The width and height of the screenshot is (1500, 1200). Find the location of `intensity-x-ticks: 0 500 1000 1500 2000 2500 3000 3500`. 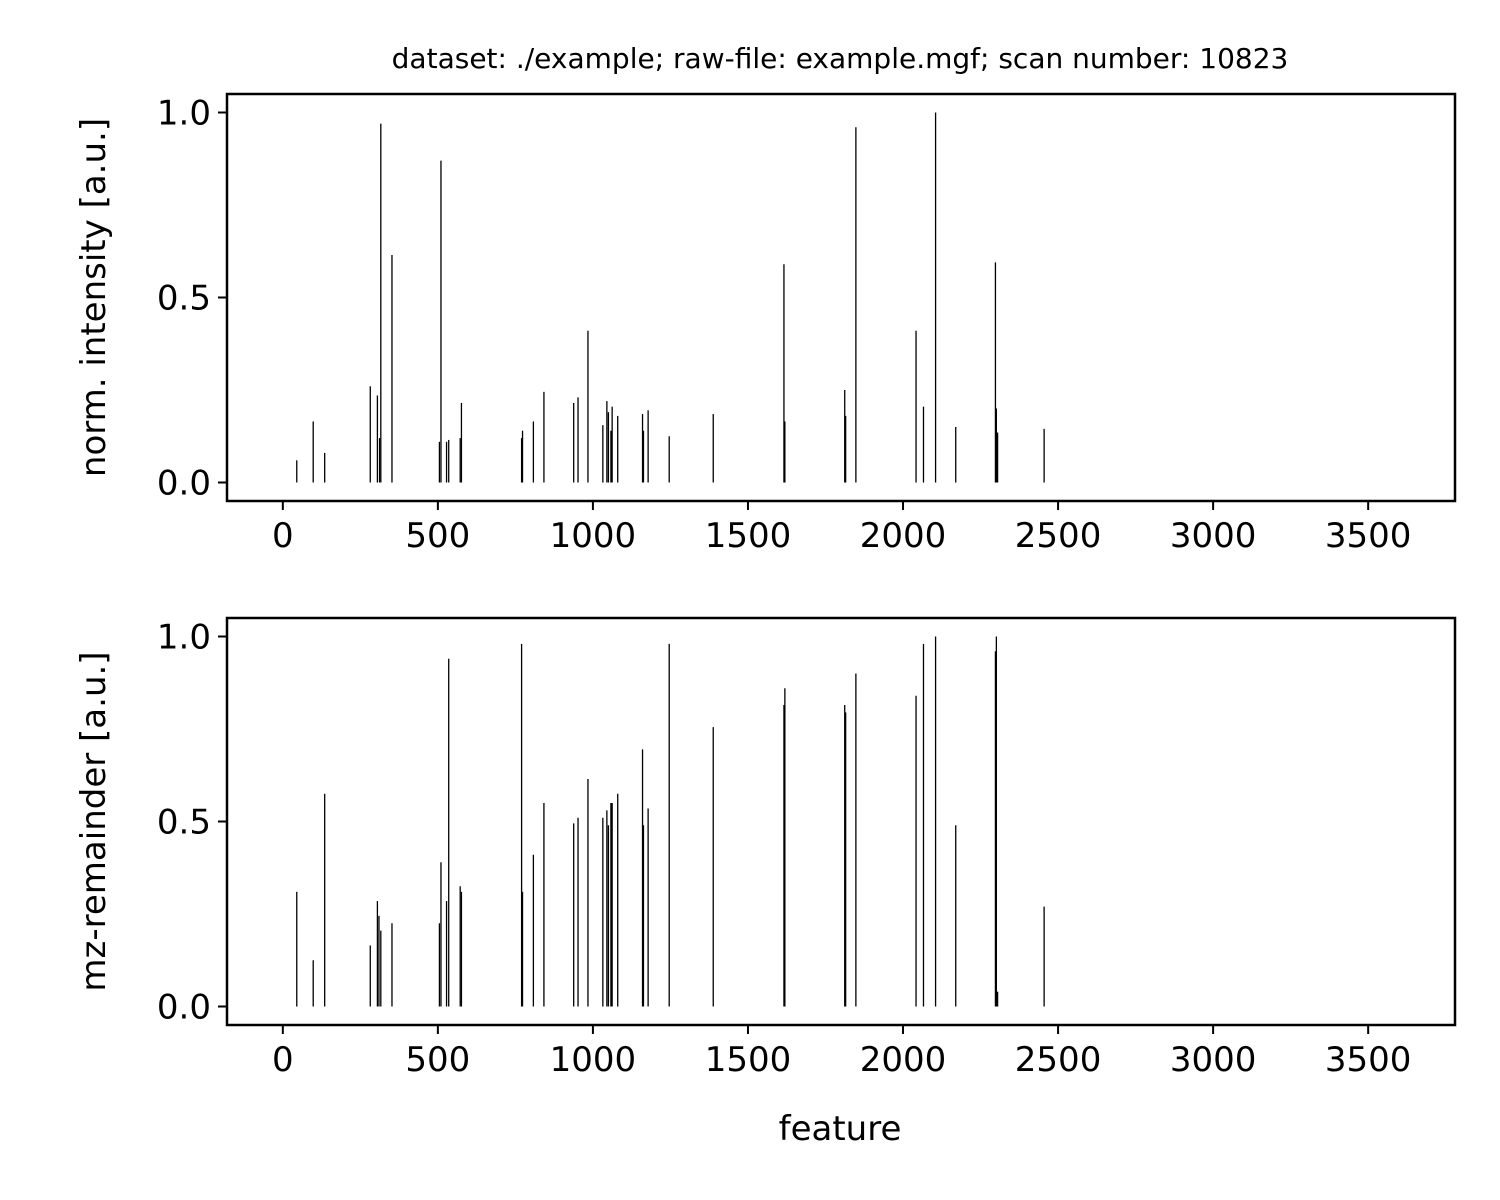

intensity-x-ticks: 0 500 1000 1500 2000 2500 3000 3500 is located at coordinates (841, 528).